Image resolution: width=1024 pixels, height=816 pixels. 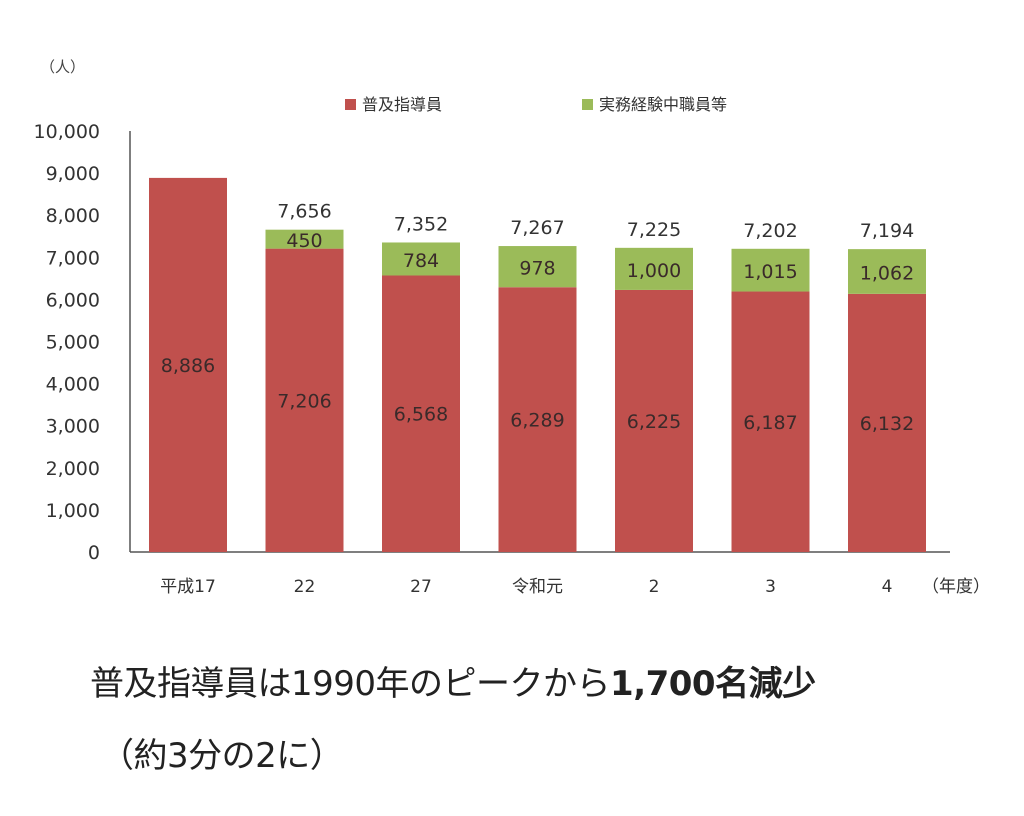 What do you see at coordinates (62, 67) in the screenshot?
I see `y-axis-unit-label: （人）` at bounding box center [62, 67].